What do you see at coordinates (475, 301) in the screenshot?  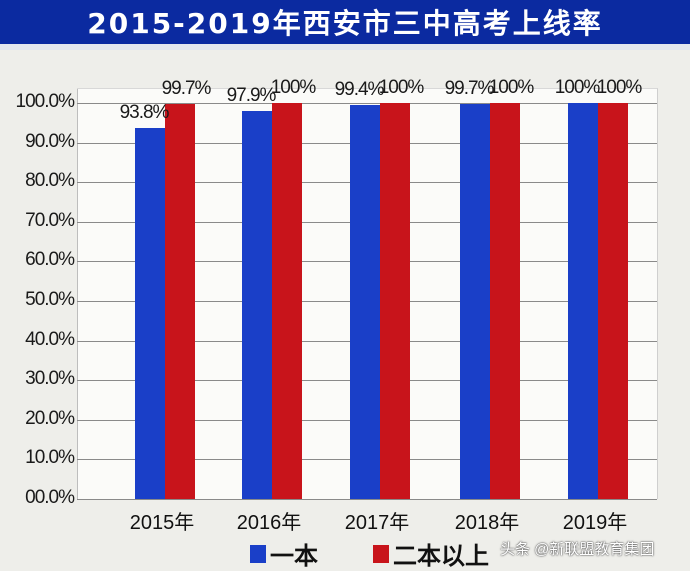 I see `bar-yiben-2018年` at bounding box center [475, 301].